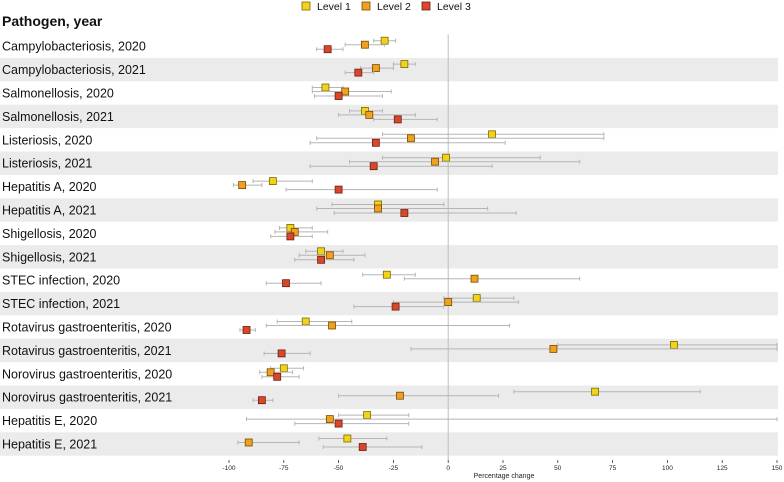 This screenshot has width=784, height=482. Describe the element at coordinates (49, 187) in the screenshot. I see `row-label: Hepatitis A, 2020` at that location.